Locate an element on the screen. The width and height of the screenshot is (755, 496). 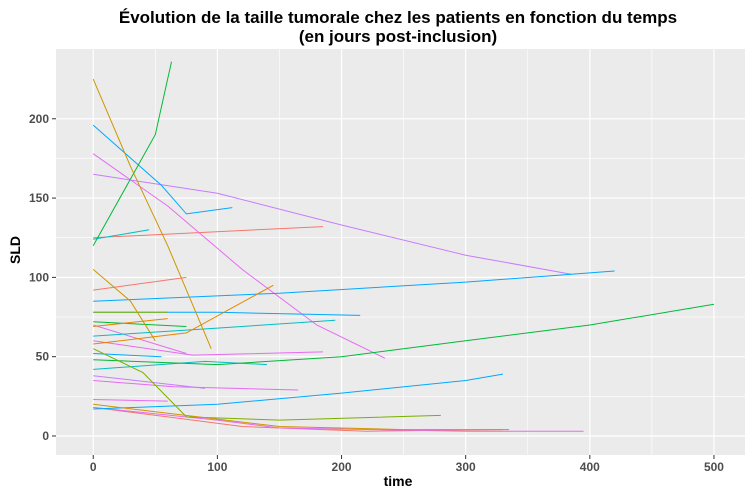
y-tick-label: 0 is located at coordinates (45, 436).